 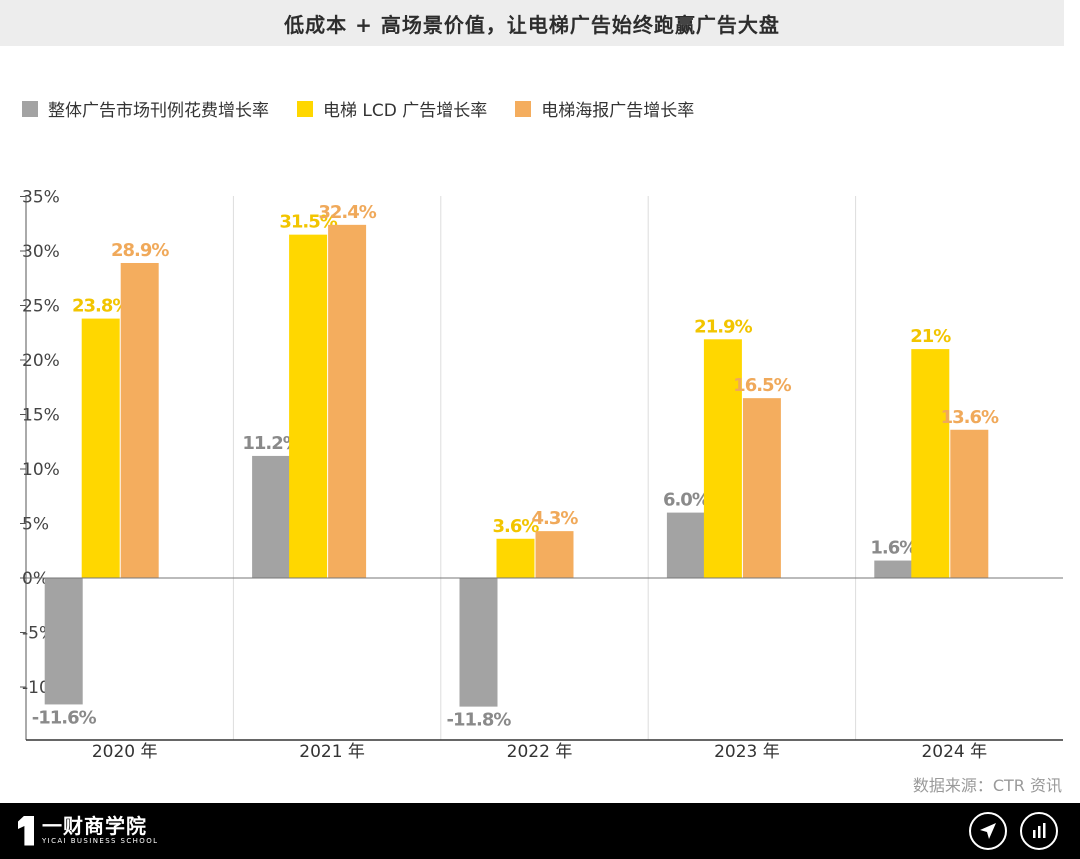 I want to click on page-title: 低成本 + 高场景价值，让电梯广告始终跑赢广告大盘, so click(x=532, y=24).